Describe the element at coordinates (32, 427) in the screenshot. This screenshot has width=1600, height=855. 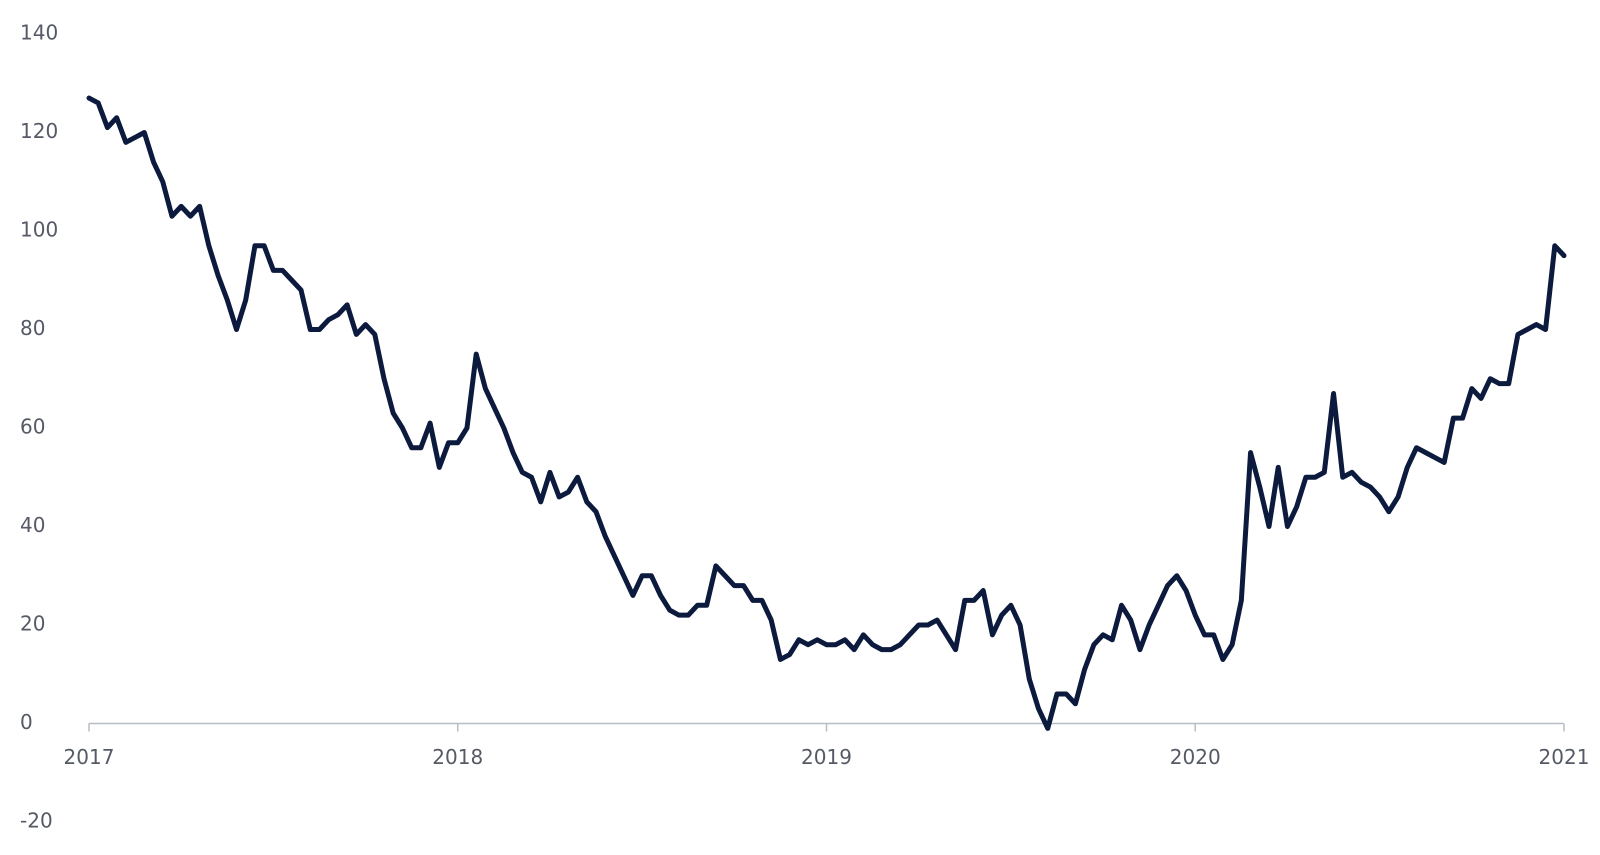
I see `y-tick-label: 60` at that location.